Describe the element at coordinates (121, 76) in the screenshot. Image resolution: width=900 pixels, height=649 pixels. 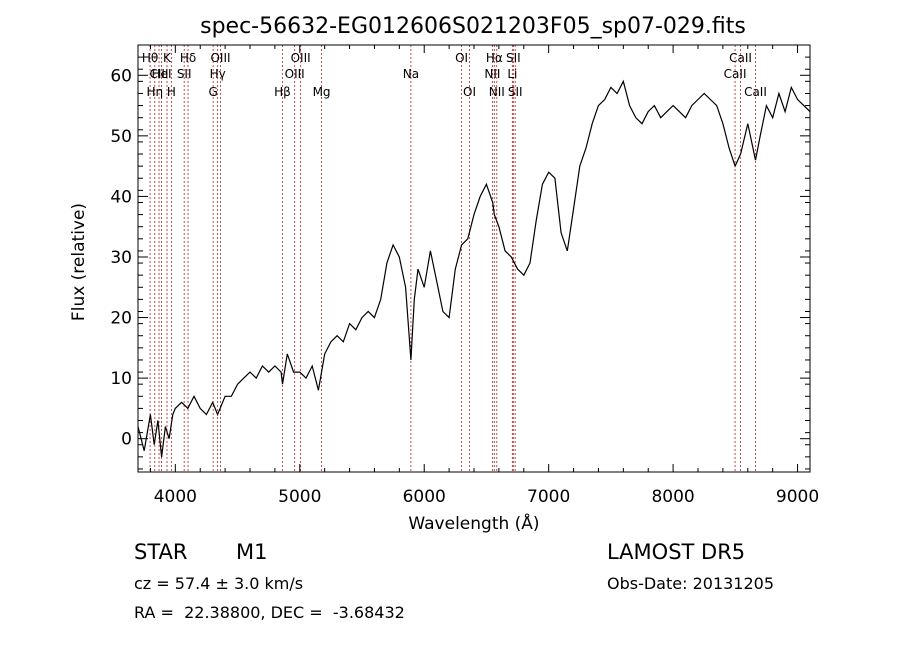
I see `y-tick-label: 60` at that location.